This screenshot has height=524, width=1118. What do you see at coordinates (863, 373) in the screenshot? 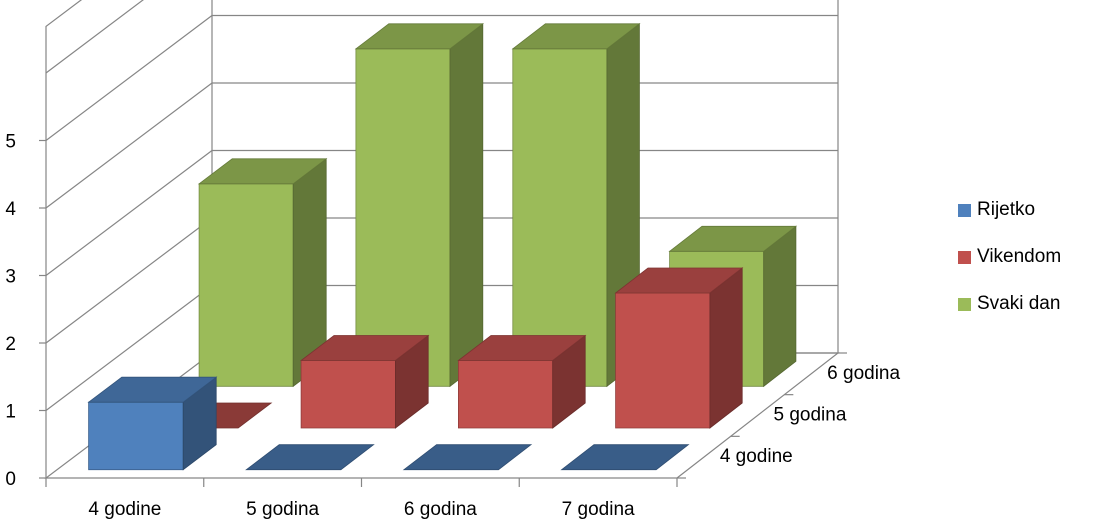
I see `depth-tick-label: 6 godina` at bounding box center [863, 373].